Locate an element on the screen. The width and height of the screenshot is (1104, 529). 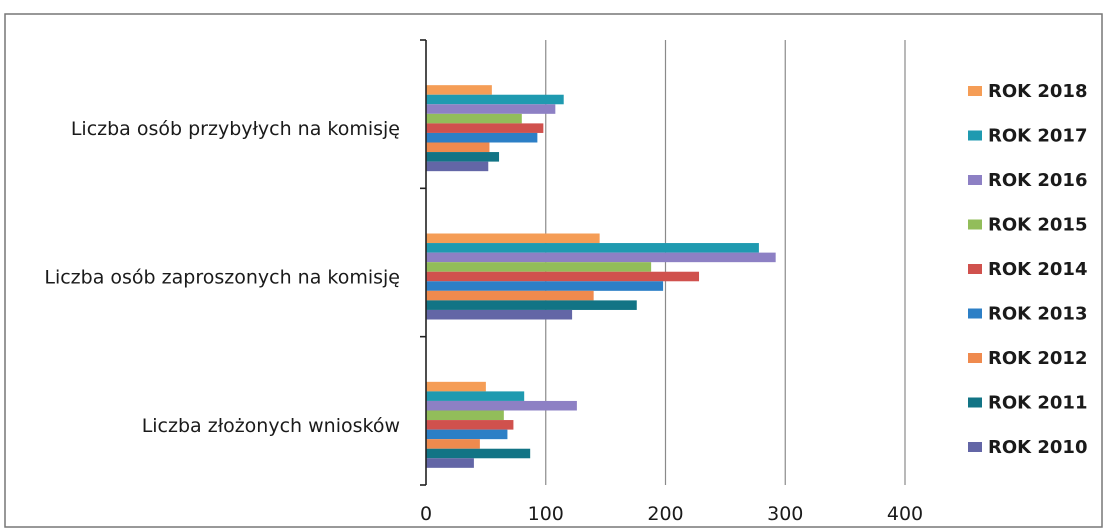
x-tick-label: 400 is located at coordinates (905, 514).